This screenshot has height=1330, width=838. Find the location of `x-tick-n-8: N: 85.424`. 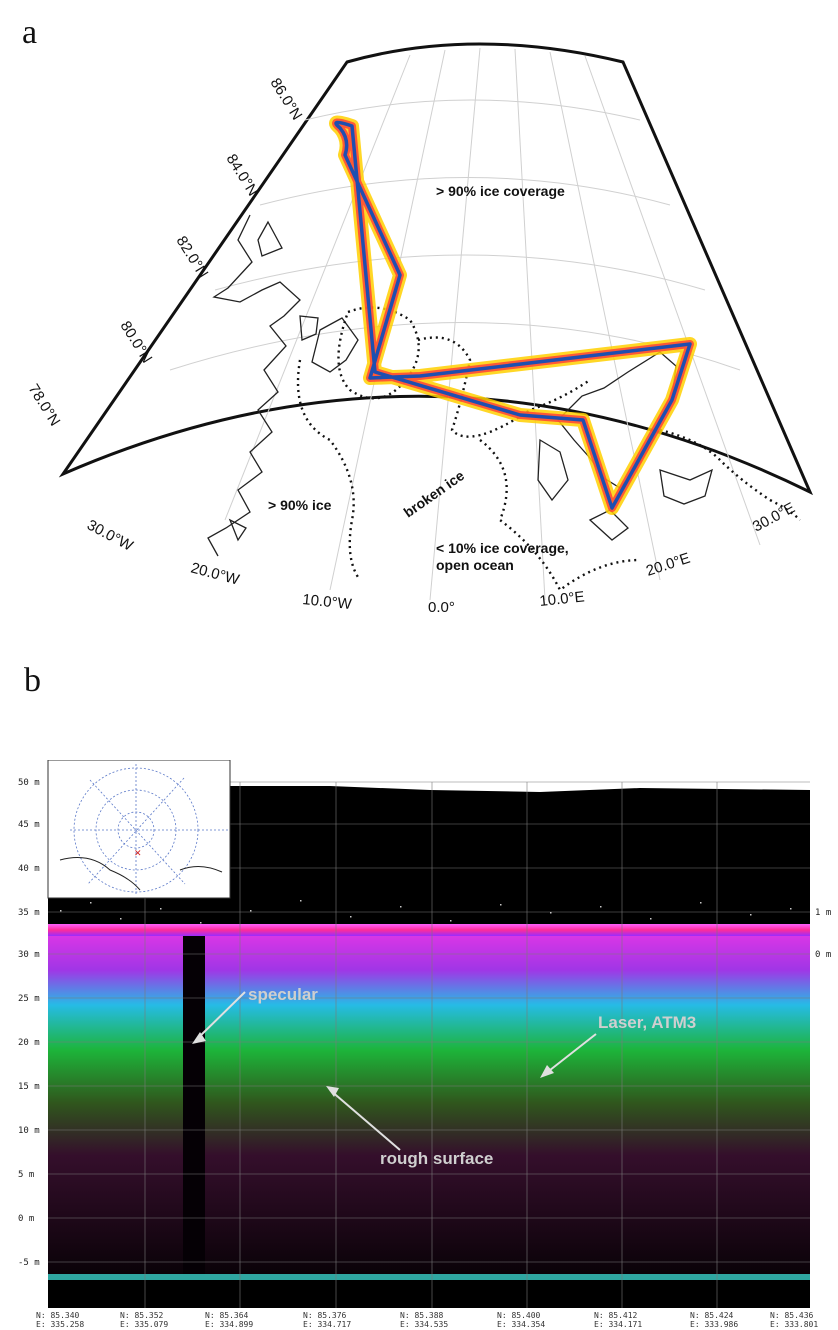

x-tick-n-8: N: 85.424 is located at coordinates (712, 1315).